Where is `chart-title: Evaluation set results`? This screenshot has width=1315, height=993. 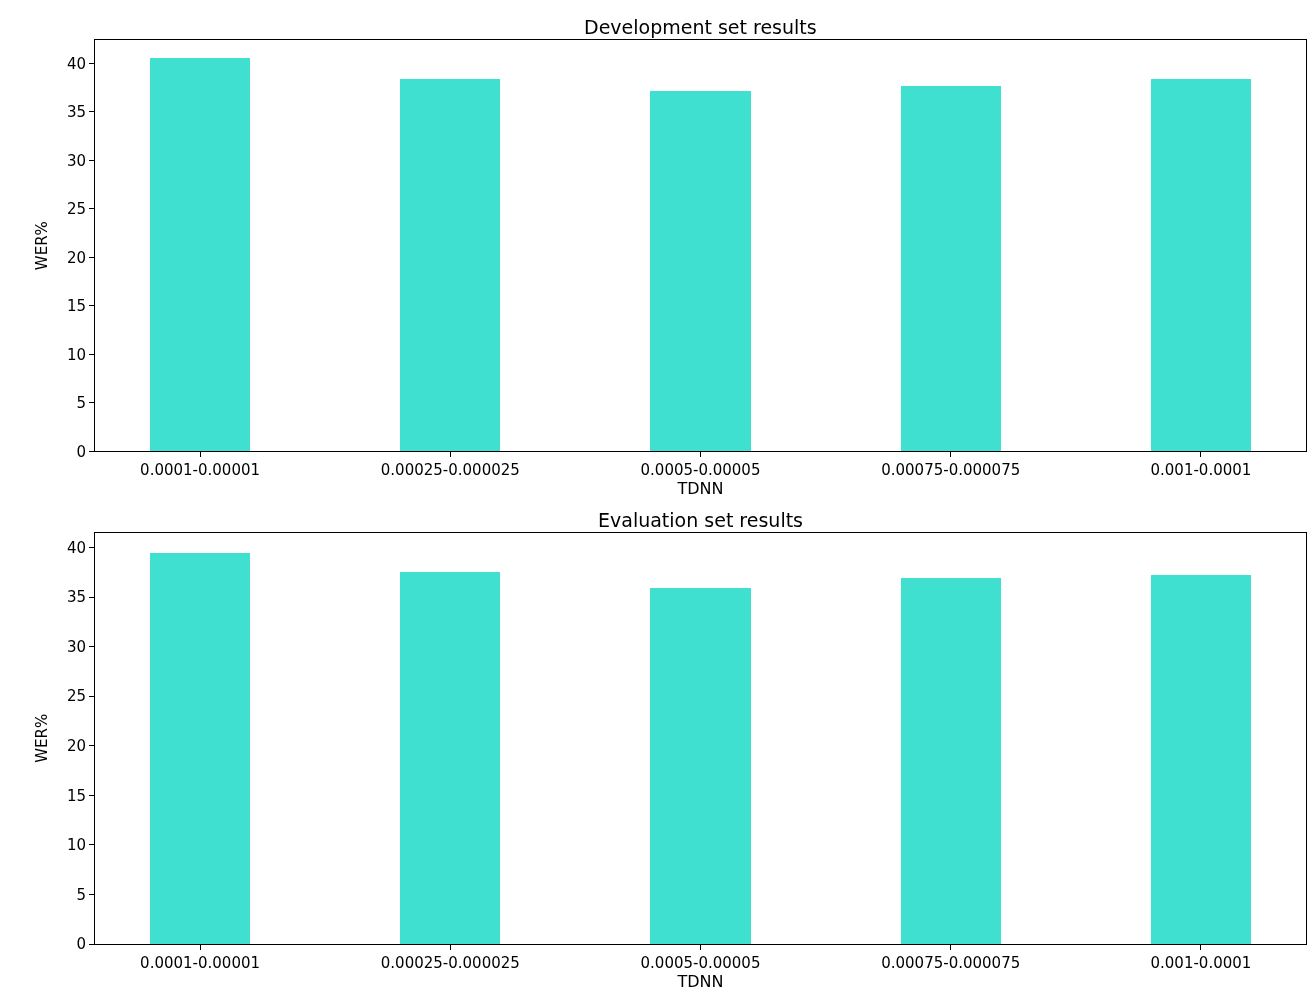
chart-title: Evaluation set results is located at coordinates (701, 520).